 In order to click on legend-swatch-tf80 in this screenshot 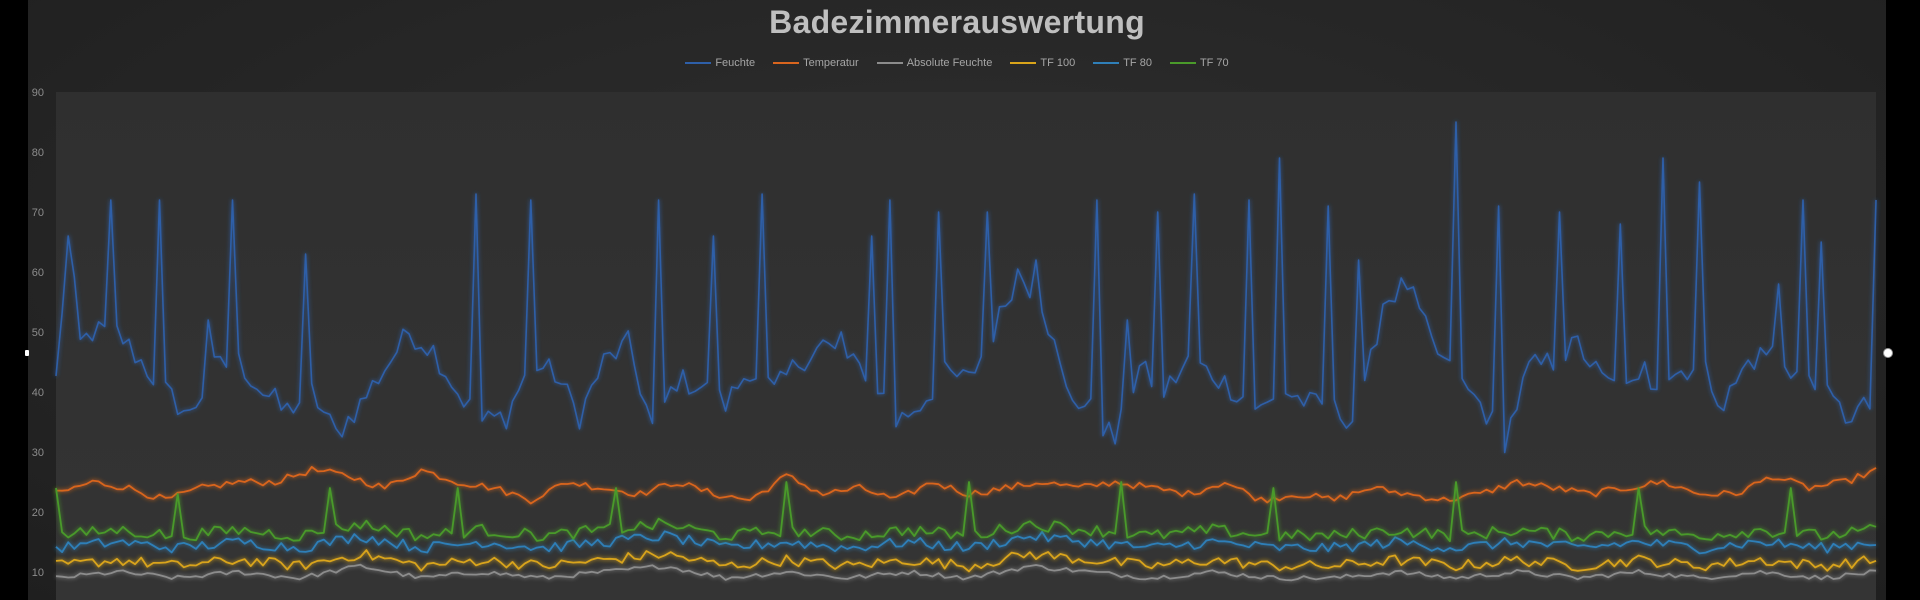, I will do `click(1106, 63)`.